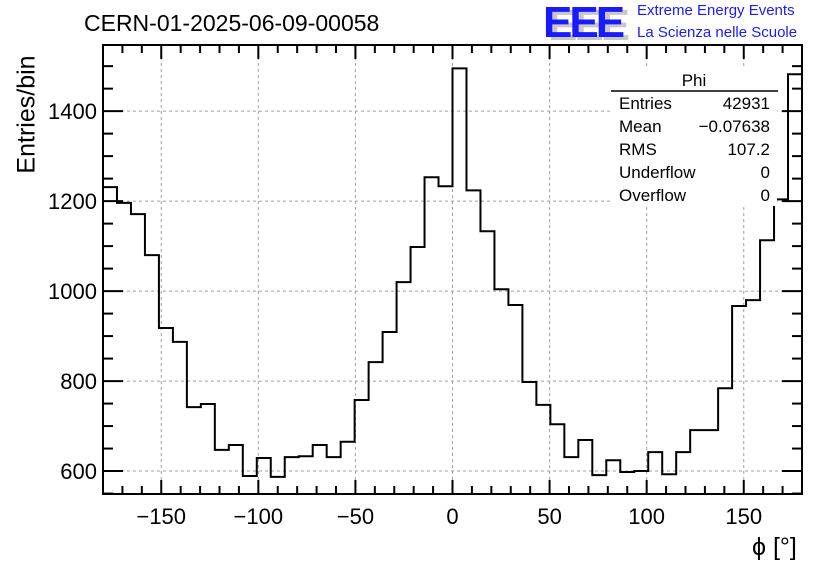 The image size is (836, 572). I want to click on stats-value: −0.07638, so click(734, 126).